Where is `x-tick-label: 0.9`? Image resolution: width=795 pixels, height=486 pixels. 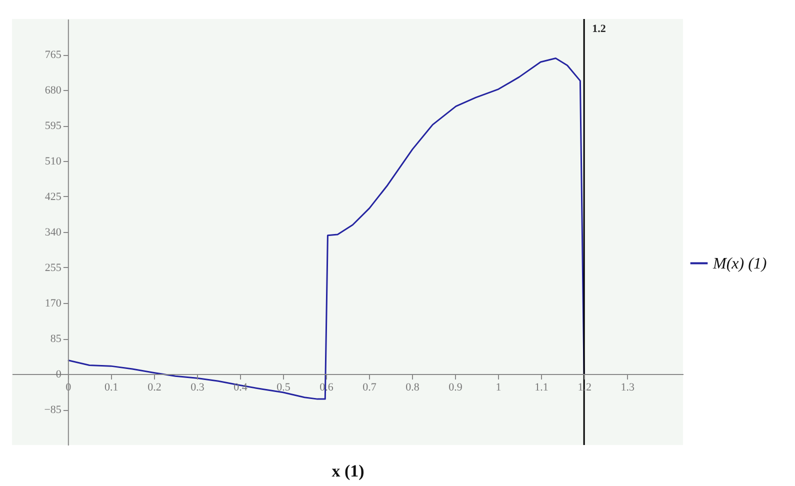 x-tick-label: 0.9 is located at coordinates (455, 388).